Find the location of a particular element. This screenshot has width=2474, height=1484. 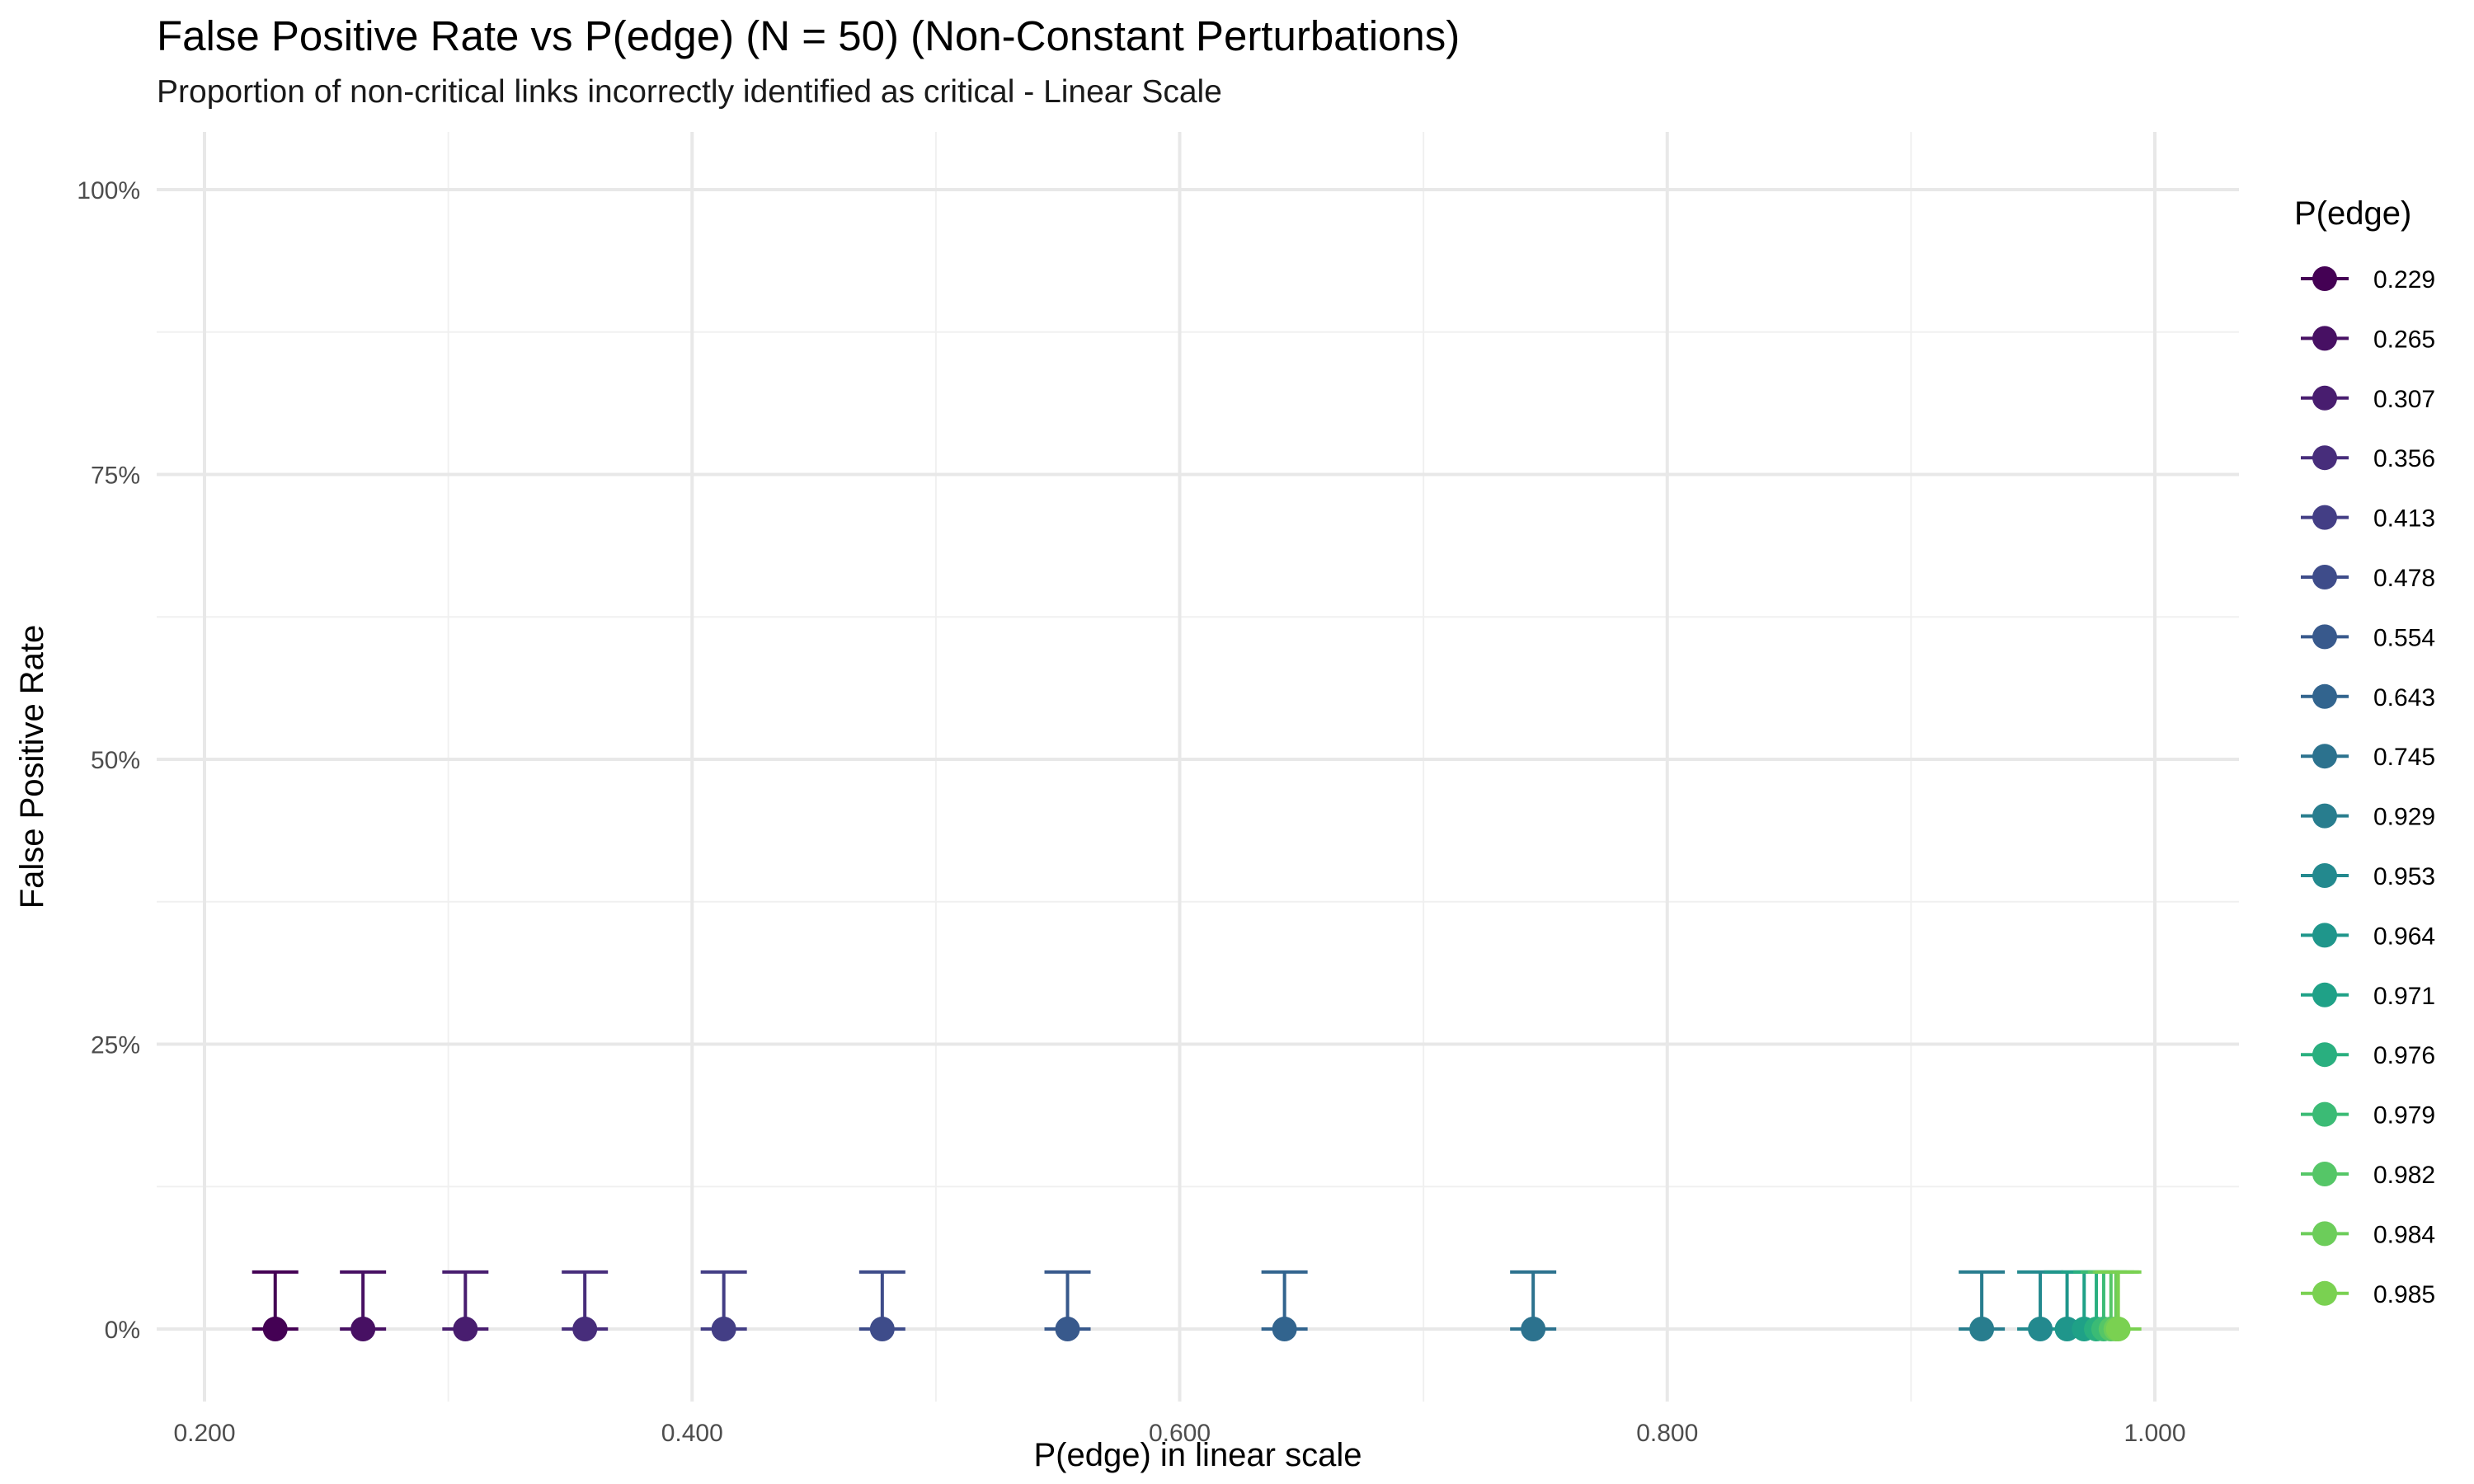

y-tick-label: 75% is located at coordinates (115, 477).